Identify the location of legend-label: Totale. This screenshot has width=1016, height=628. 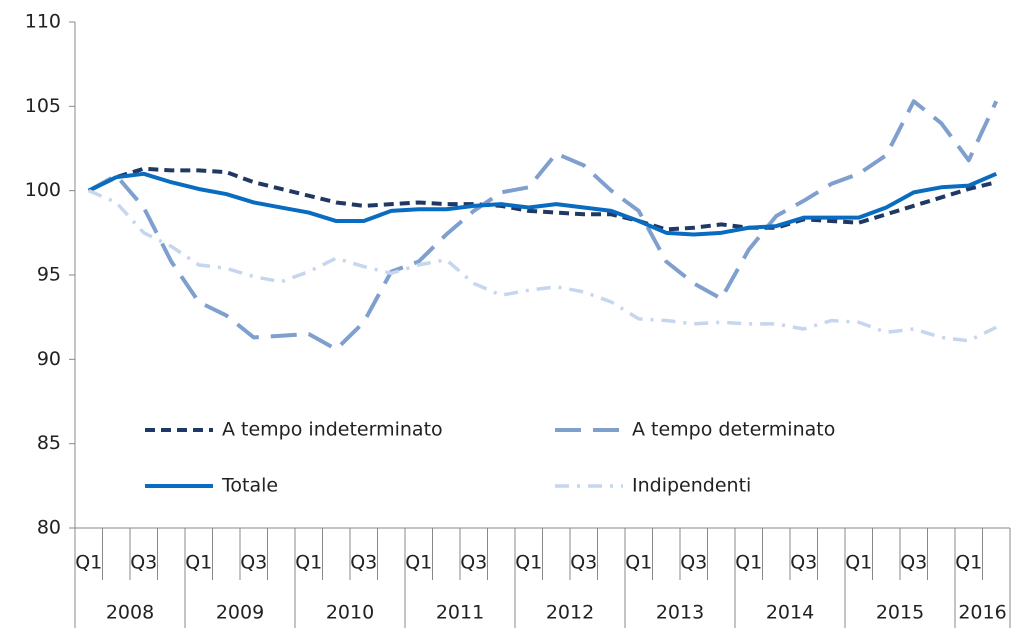
(249, 486).